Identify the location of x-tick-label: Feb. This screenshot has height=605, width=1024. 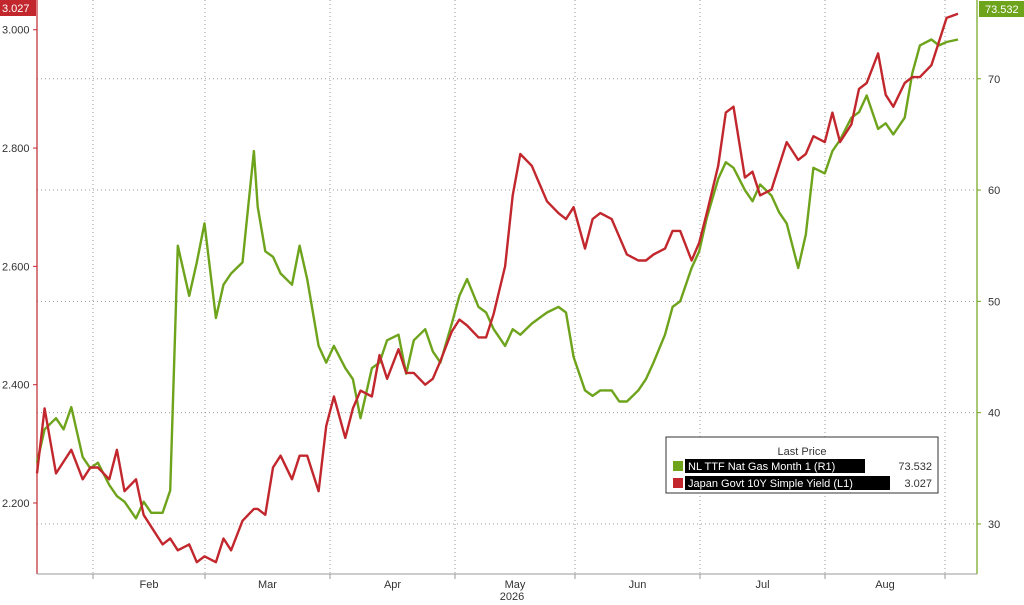
(149, 585).